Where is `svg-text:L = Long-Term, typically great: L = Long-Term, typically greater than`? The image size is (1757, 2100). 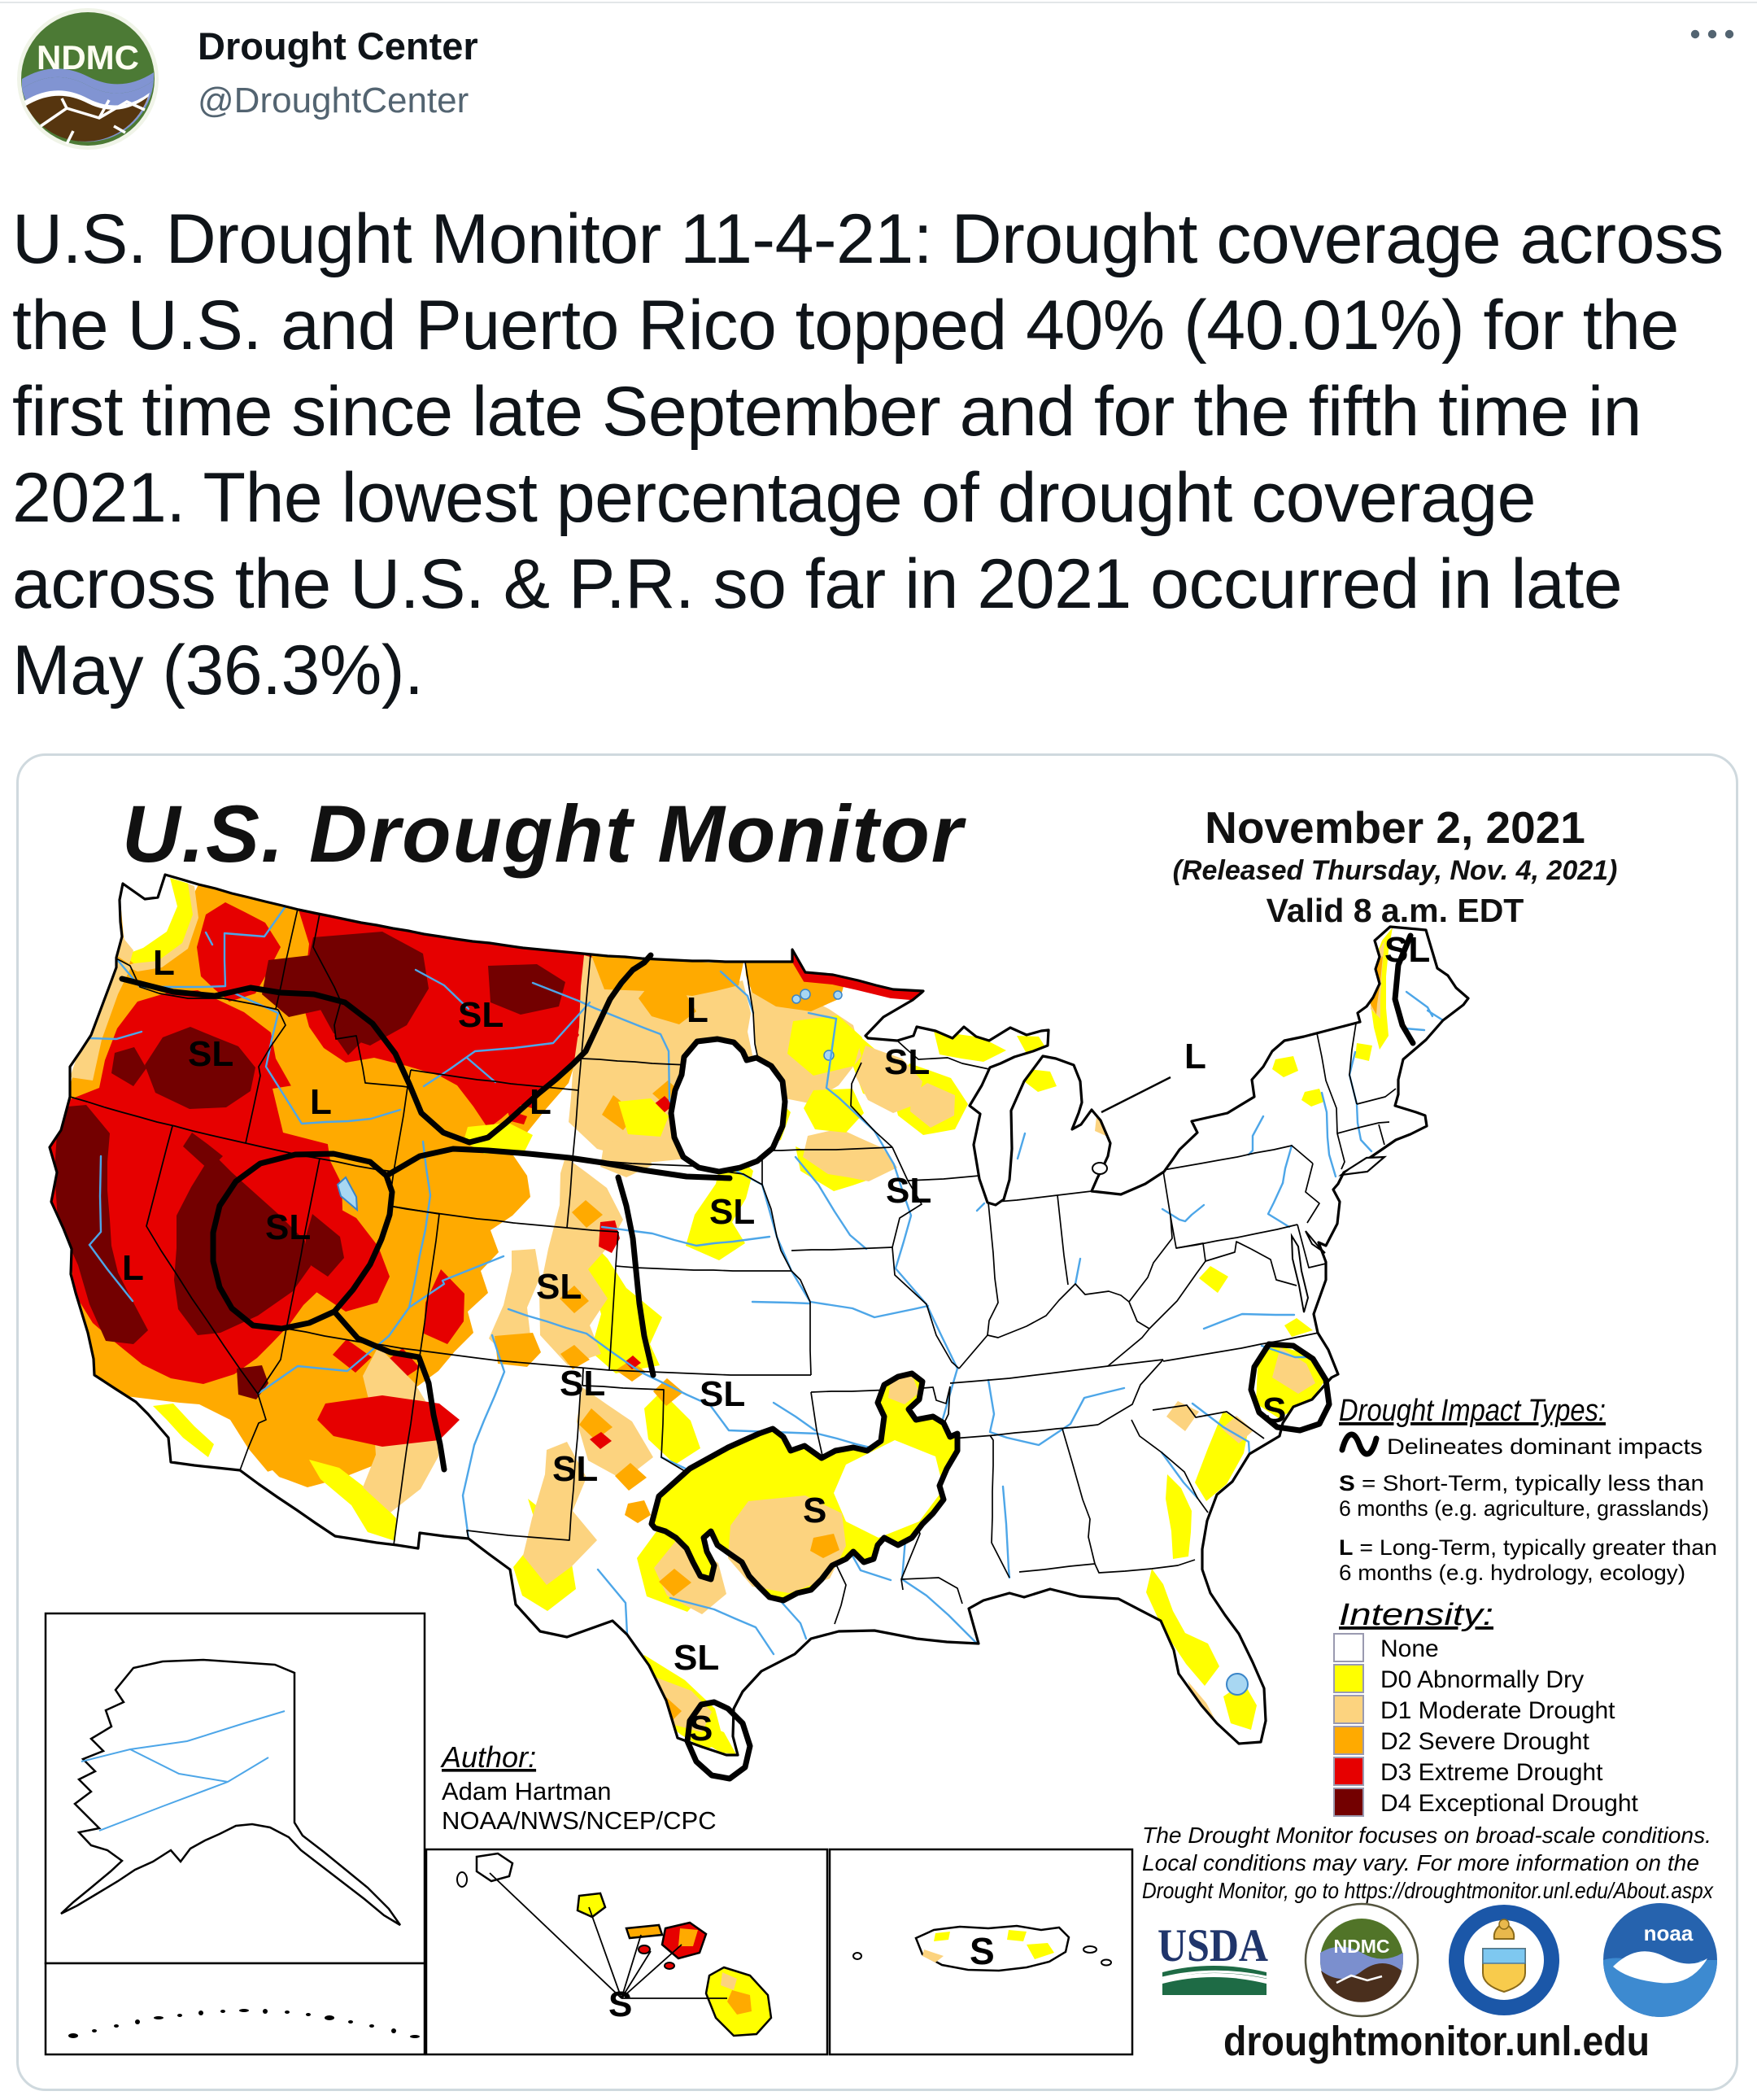
svg-text:L = Long-Term, typically great: L = Long-Term, typically greater than is located at coordinates (1528, 1547).